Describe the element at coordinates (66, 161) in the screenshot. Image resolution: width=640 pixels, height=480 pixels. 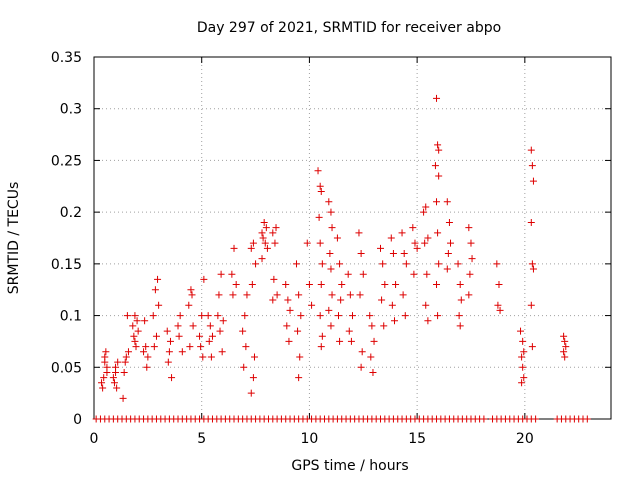
I see `y-tick-label: 0.25` at that location.